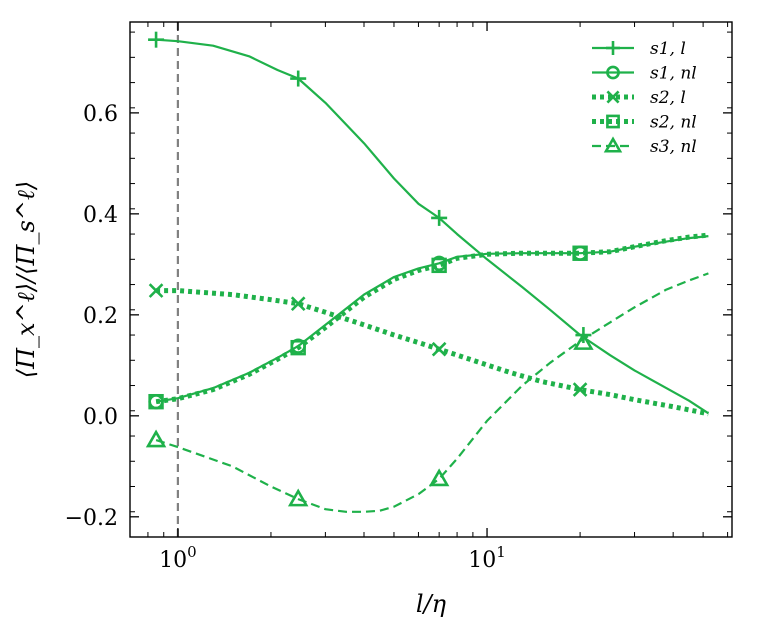 This screenshot has height=628, width=765. I want to click on marker-circle, so click(613, 72).